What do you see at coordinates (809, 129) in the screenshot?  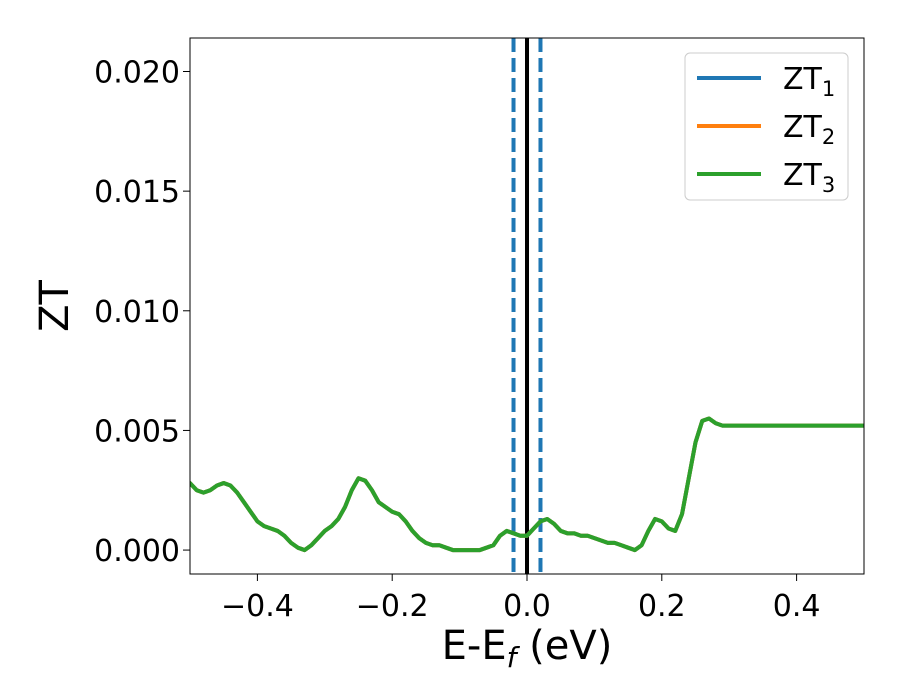 I see `legend-label: ZT2` at bounding box center [809, 129].